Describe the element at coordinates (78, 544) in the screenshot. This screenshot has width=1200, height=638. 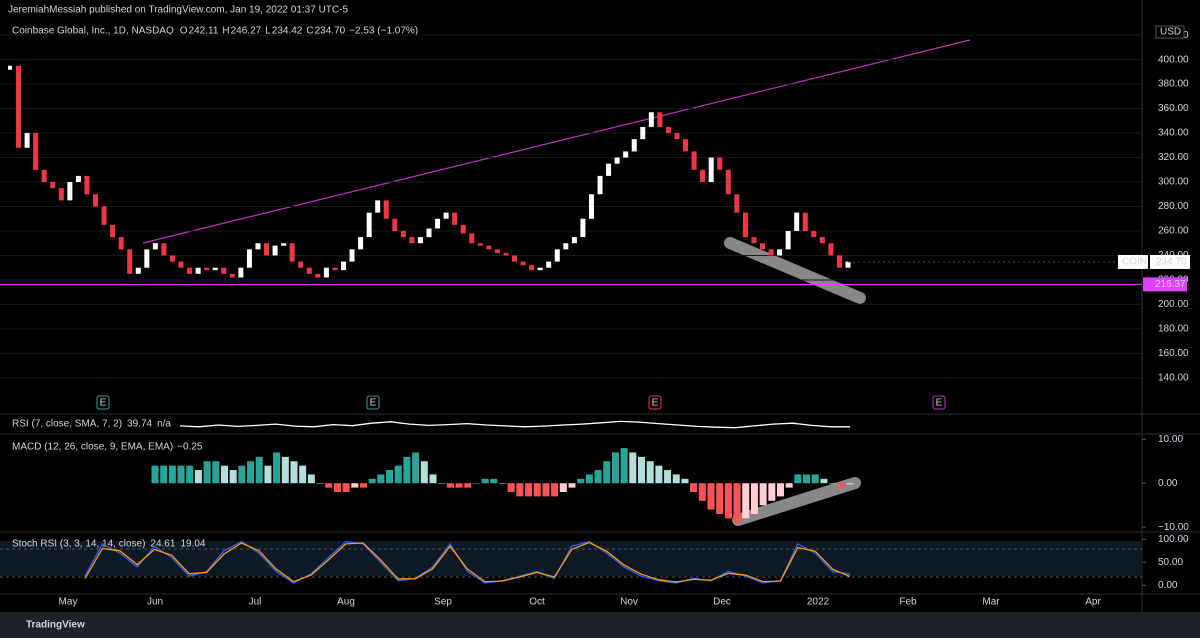
I see `stoch-title: Stoch RSI (3, 3, 14, 14, close)` at that location.